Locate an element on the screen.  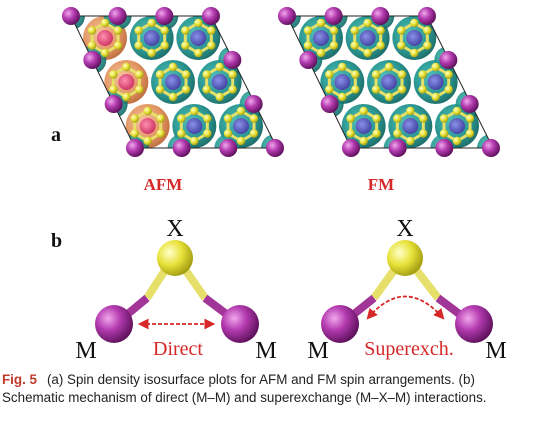
chalcogen-atom is located at coordinates (175, 258).